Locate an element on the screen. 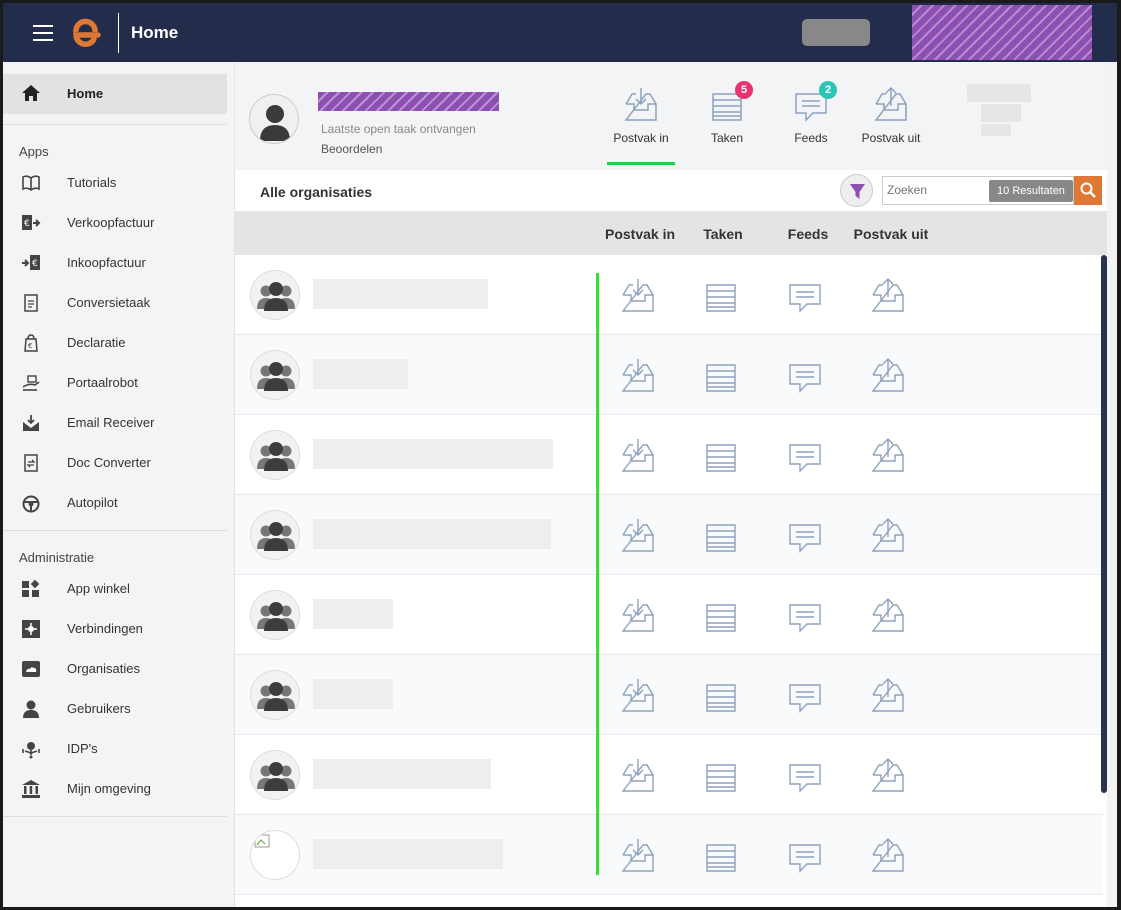  hamburger-menu-icon is located at coordinates (43, 33).